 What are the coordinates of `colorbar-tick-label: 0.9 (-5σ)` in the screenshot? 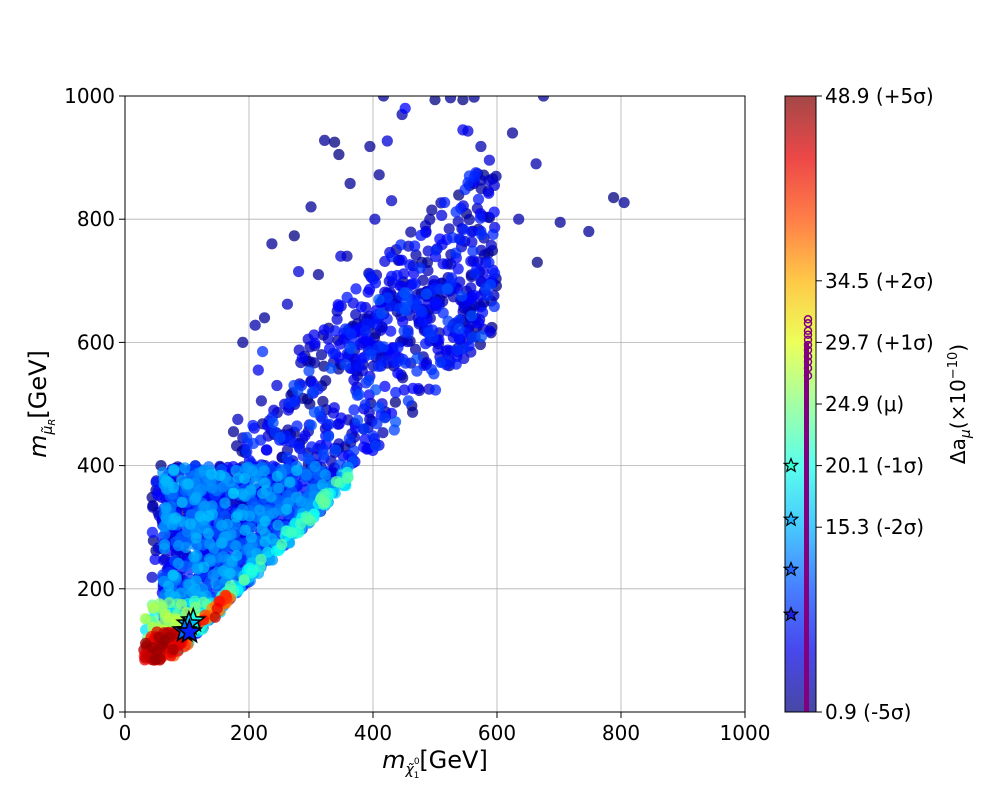 It's located at (868, 712).